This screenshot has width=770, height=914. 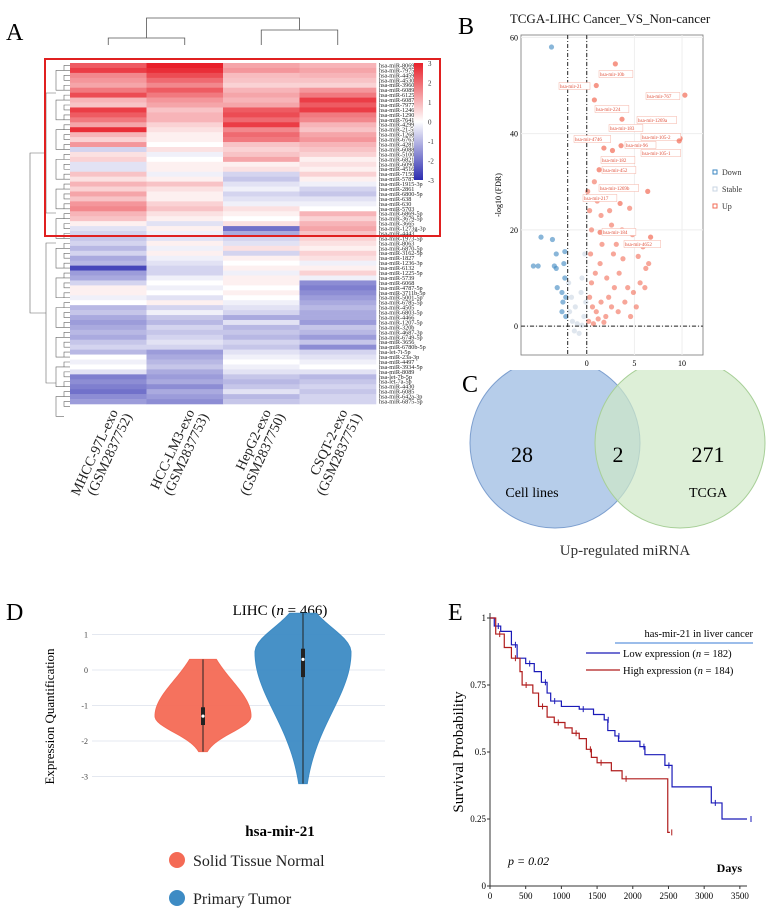 I want to click on row-label: hsa-miR-4787-5p, so click(x=401, y=288).